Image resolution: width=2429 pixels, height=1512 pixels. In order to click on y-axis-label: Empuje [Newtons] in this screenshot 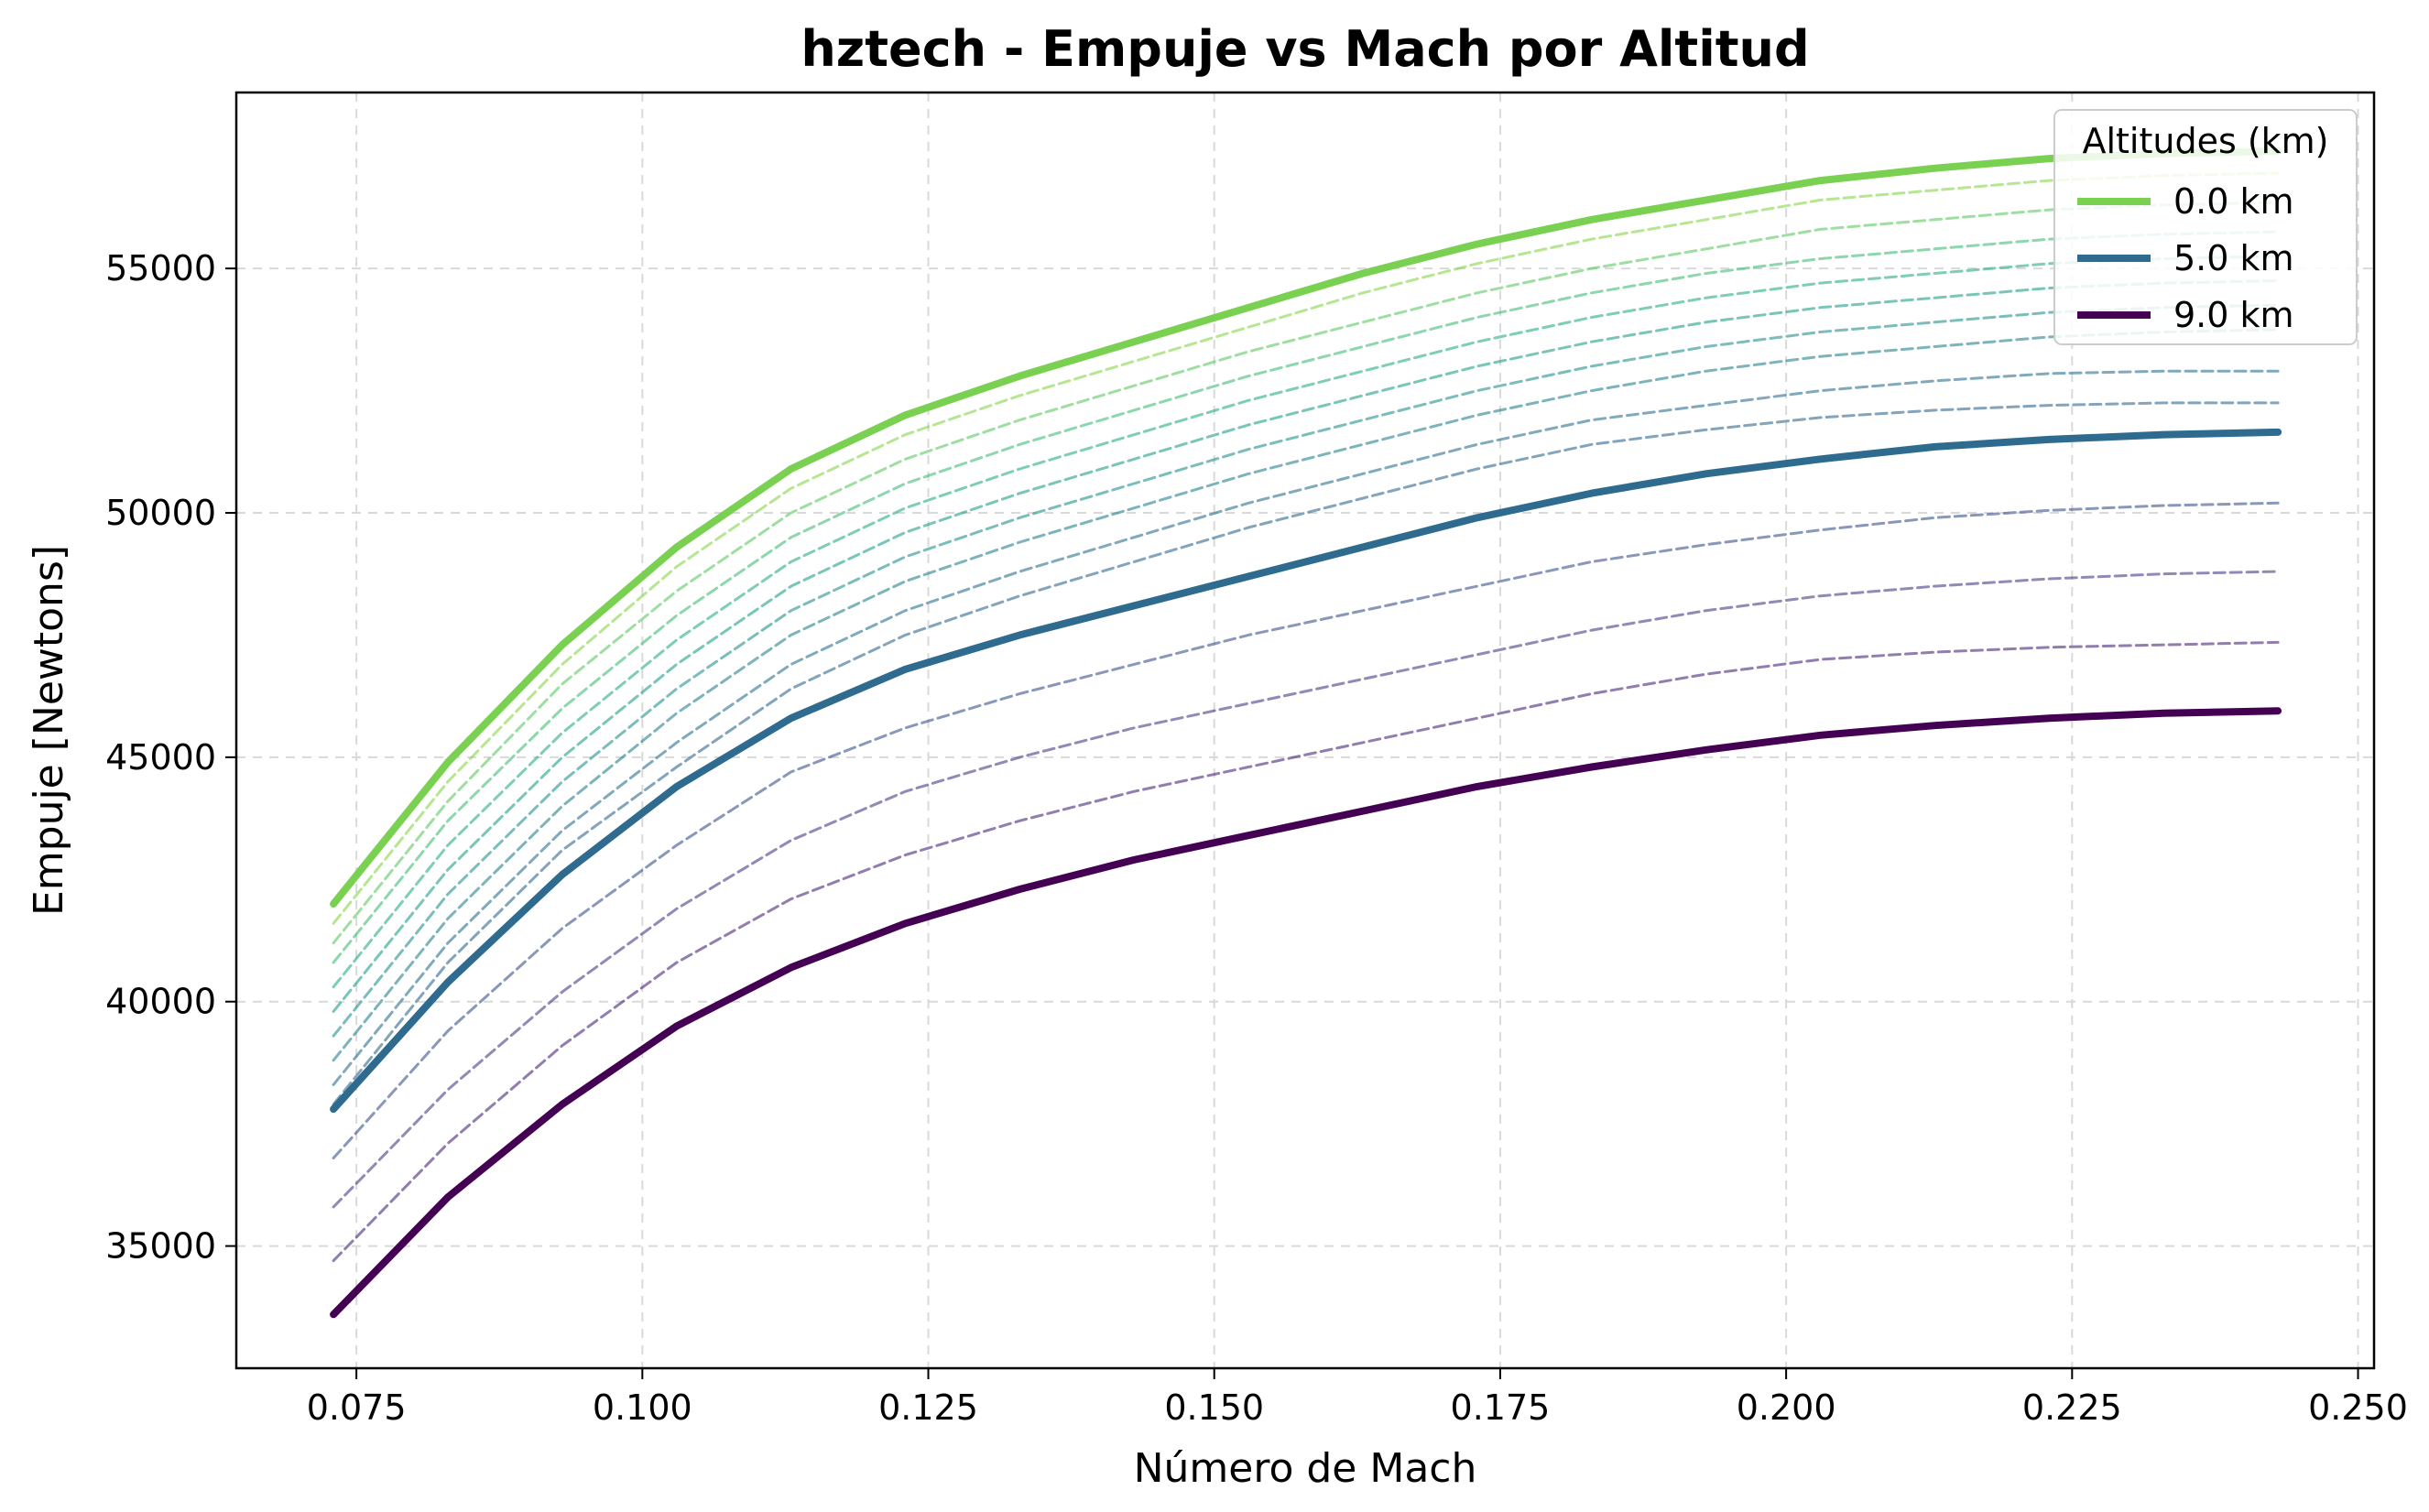, I will do `click(49, 730)`.